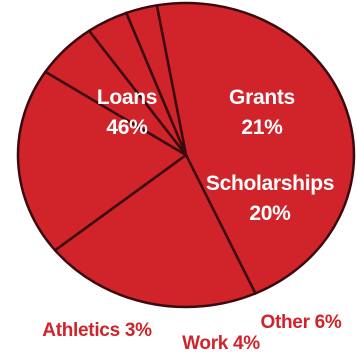  What do you see at coordinates (262, 127) in the screenshot?
I see `slice-value-grants: 21%` at bounding box center [262, 127].